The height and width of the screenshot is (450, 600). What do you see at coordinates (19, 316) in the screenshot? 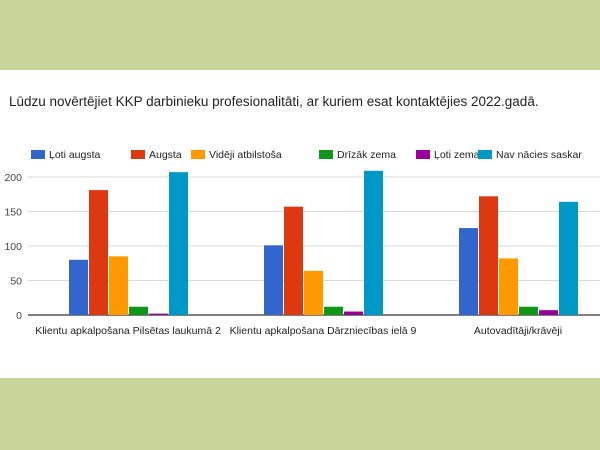
I see `y-tick-label: 0` at bounding box center [19, 316].